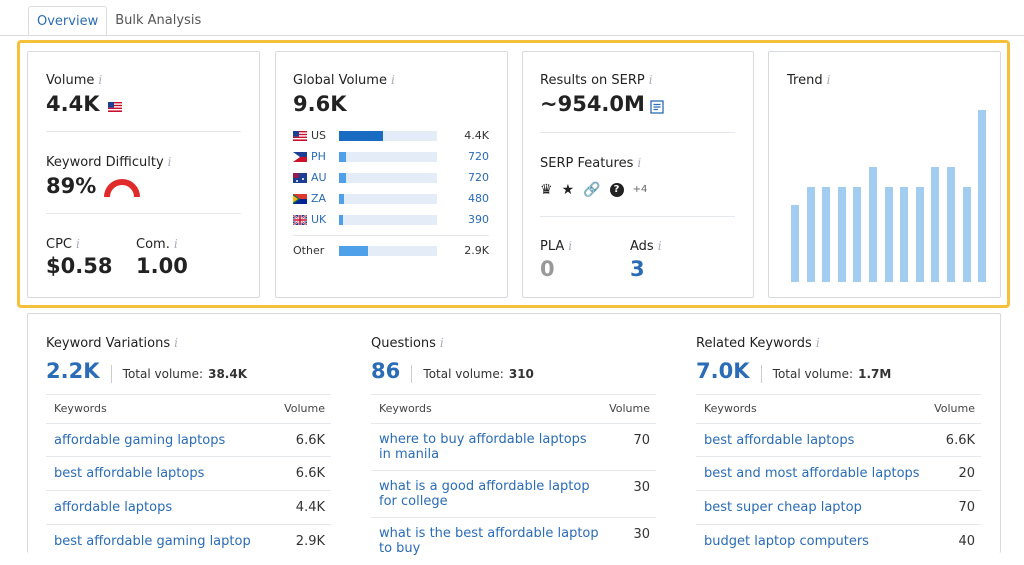 This screenshot has width=1024, height=565. Describe the element at coordinates (657, 106) in the screenshot. I see `serp-document-icon` at that location.